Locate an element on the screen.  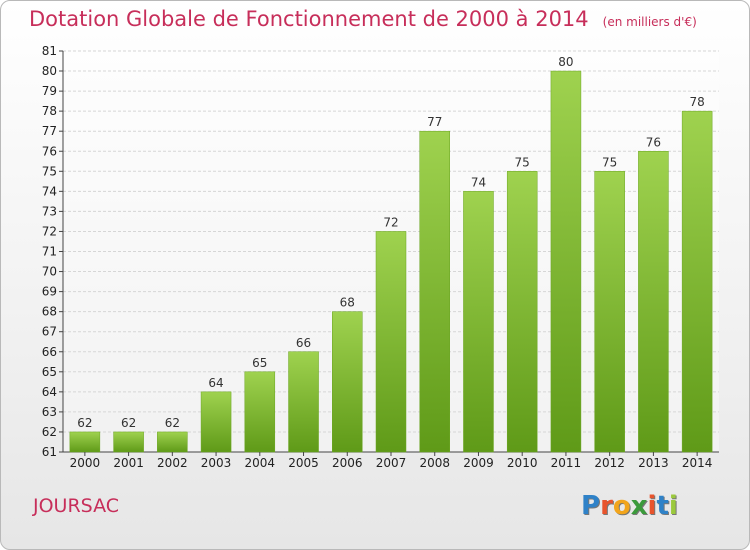
y-tick-label: 68 is located at coordinates (49, 312).